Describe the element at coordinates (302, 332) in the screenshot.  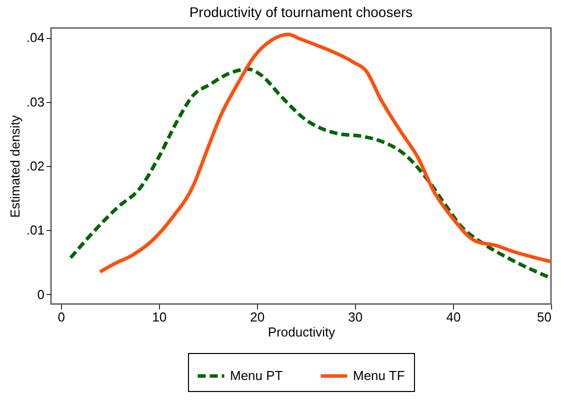
I see `x-axis-title: Productivity` at that location.